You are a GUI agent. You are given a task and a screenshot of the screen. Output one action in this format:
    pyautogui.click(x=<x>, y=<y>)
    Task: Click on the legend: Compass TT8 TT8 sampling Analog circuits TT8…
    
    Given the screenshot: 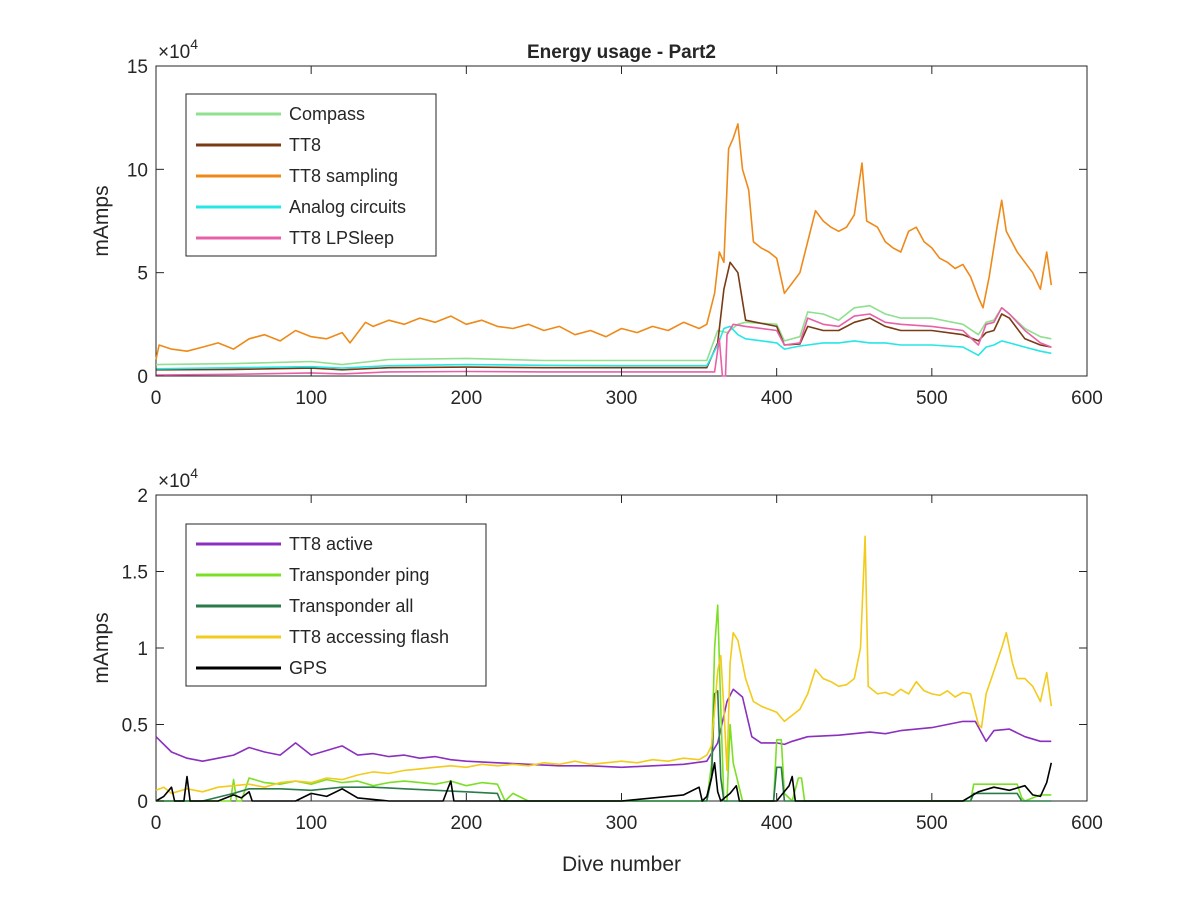 What is the action you would take?
    pyautogui.click(x=311, y=175)
    